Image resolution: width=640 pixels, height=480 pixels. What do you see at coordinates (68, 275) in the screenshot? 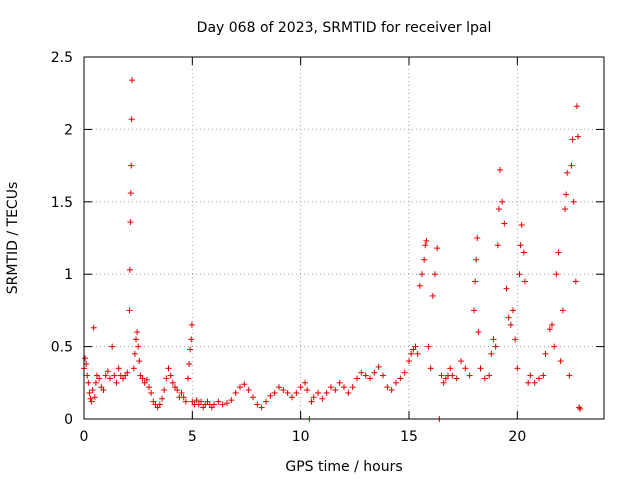
I see `y-tick-label: 1` at bounding box center [68, 275].